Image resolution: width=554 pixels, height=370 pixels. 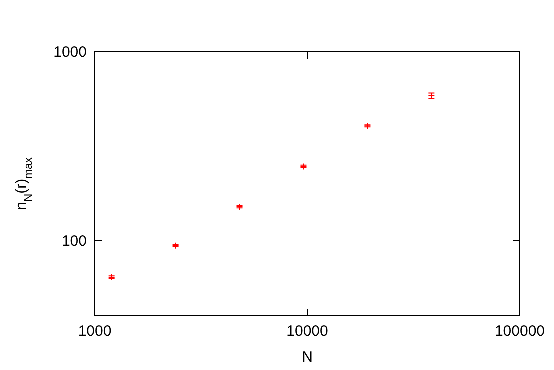 I want to click on x-tick-label: 100000, so click(x=520, y=331).